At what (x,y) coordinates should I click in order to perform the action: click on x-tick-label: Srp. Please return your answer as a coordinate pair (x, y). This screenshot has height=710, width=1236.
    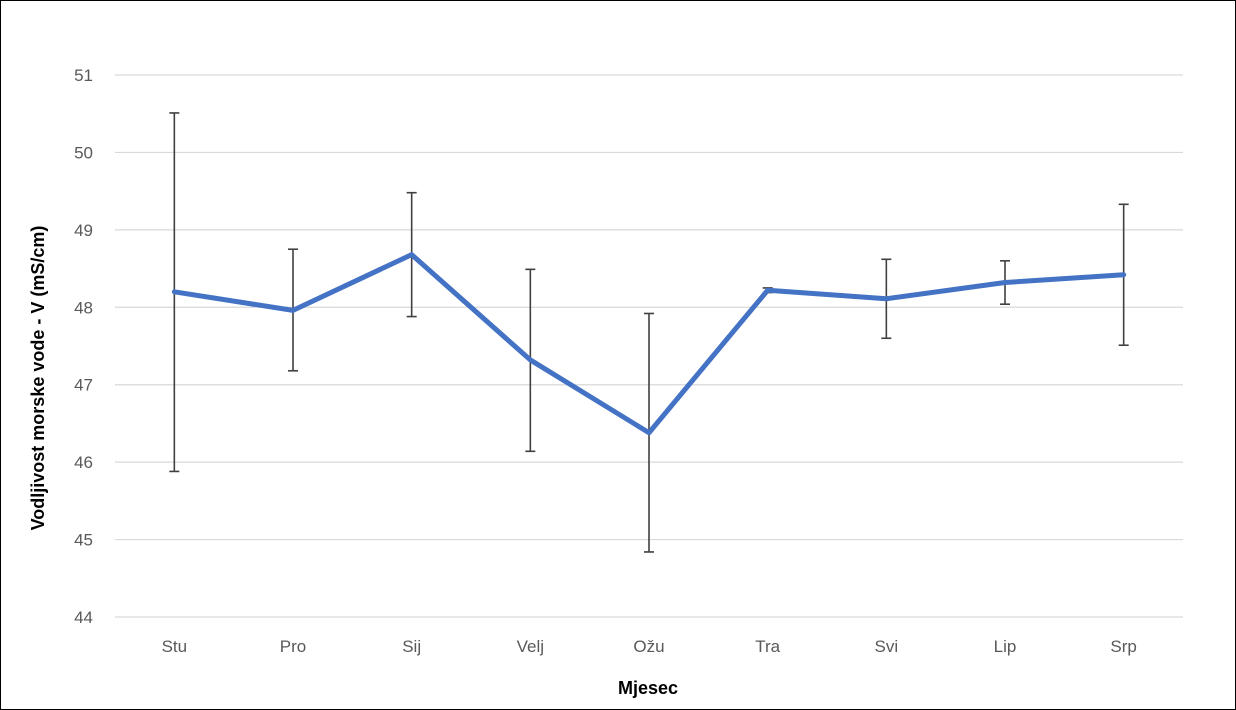
    Looking at the image, I should click on (1123, 646).